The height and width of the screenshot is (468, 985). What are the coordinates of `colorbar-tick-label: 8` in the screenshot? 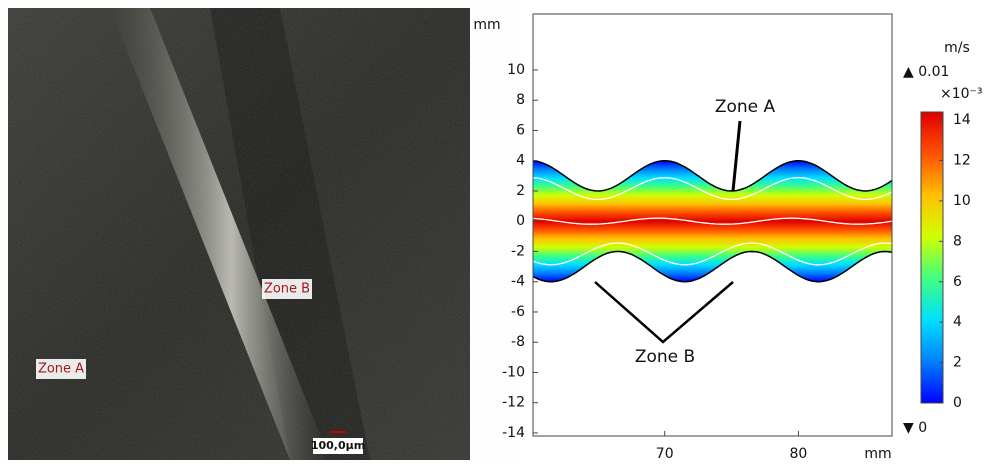 It's located at (957, 241).